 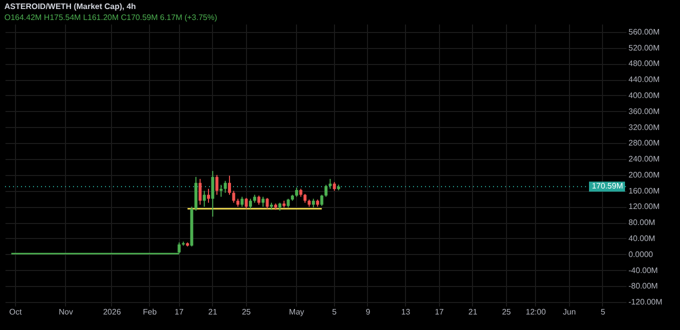 What do you see at coordinates (406, 312) in the screenshot?
I see `x-tick-label: 13` at bounding box center [406, 312].